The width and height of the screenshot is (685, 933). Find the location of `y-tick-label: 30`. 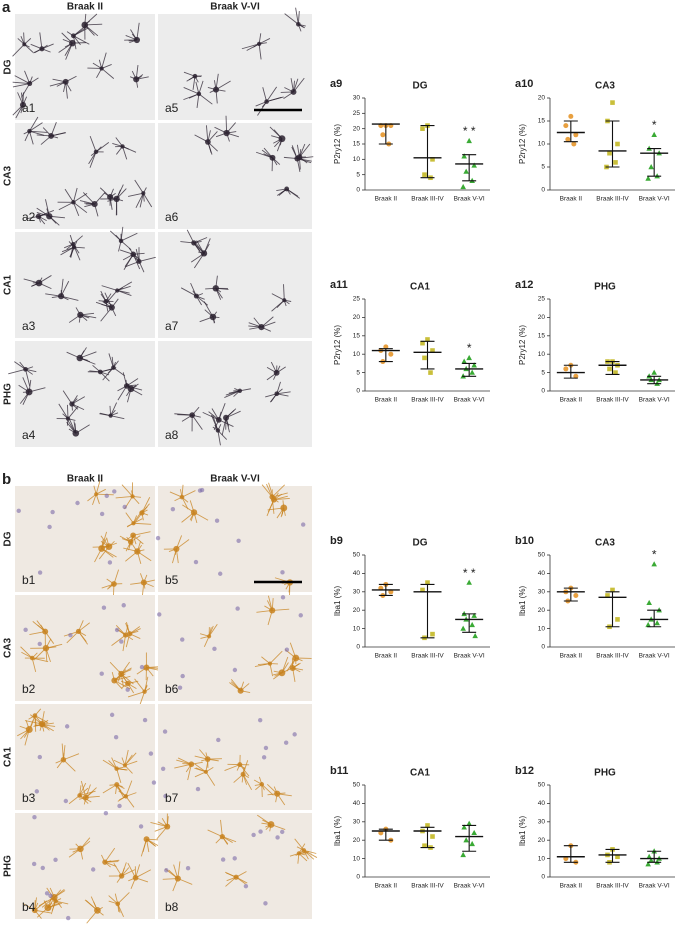

y-tick-label: 30 is located at coordinates (357, 592).